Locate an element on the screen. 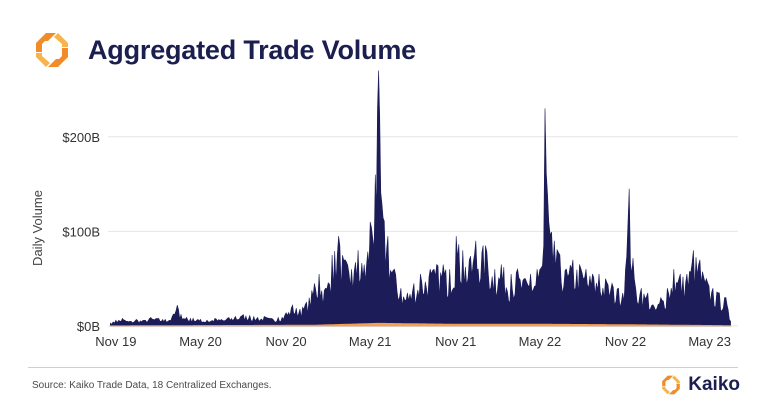  y-tick-label: $0B is located at coordinates (88, 326).